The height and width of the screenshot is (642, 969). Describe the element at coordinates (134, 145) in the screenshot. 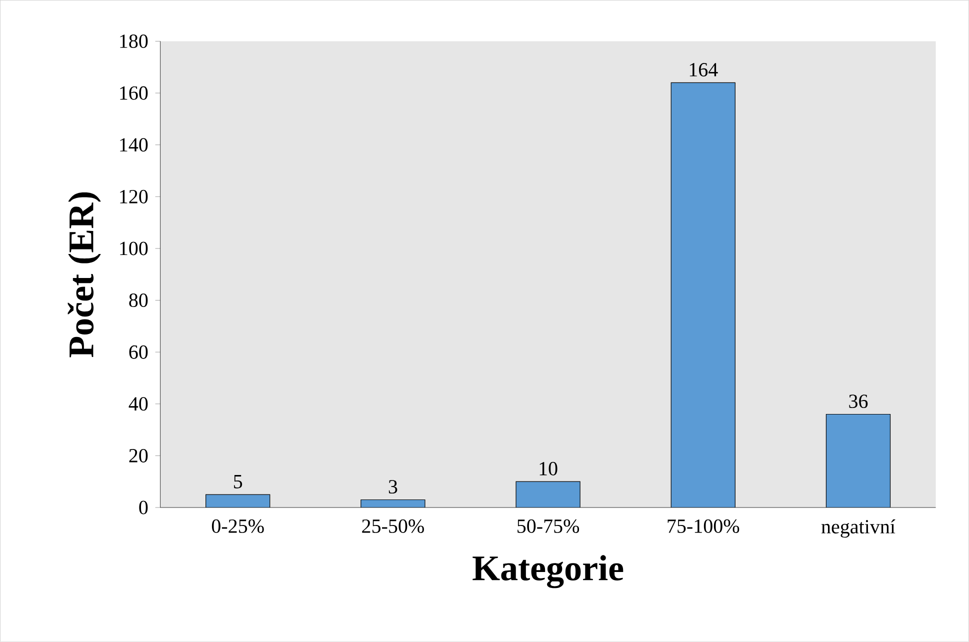

I see `y-tick-label: 140` at that location.